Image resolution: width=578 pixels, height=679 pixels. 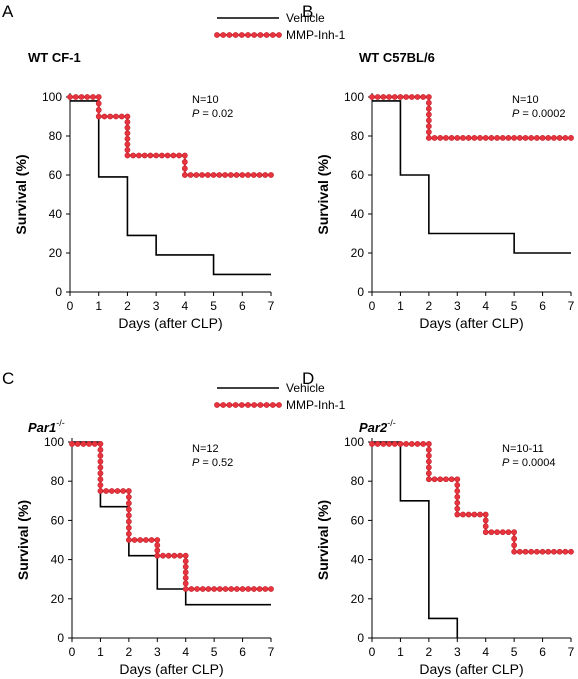 What do you see at coordinates (377, 426) in the screenshot?
I see `panel-title: Par2-/-` at bounding box center [377, 426].